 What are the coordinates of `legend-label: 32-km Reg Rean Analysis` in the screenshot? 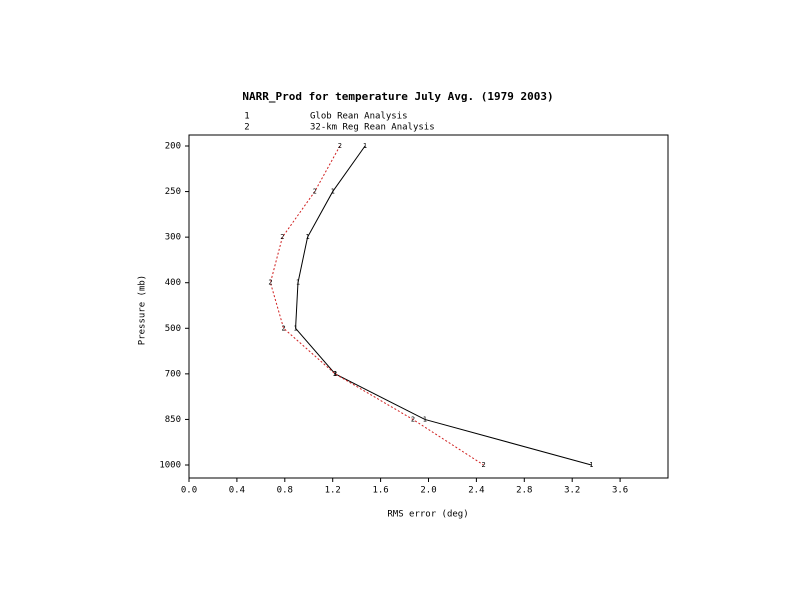 It's located at (372, 128).